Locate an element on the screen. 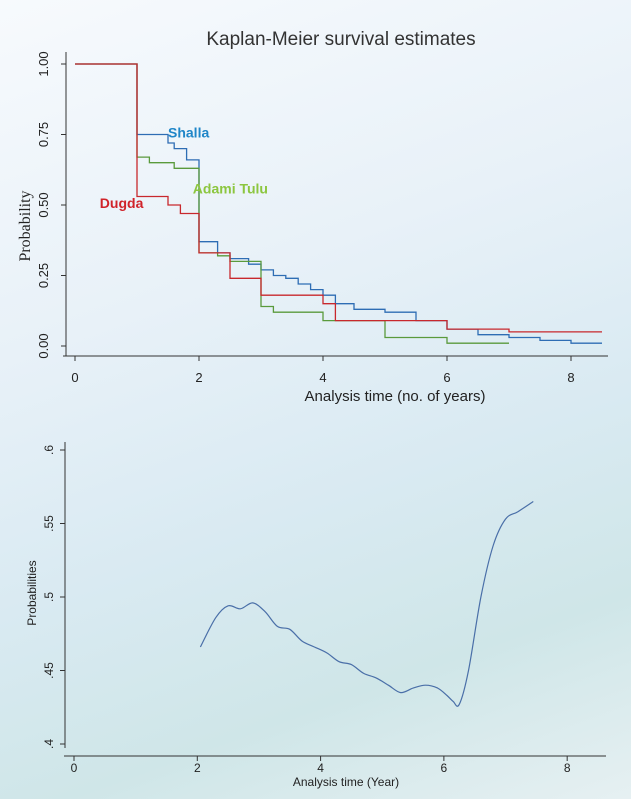 This screenshot has height=799, width=631. y-axis-label: Probability is located at coordinates (25, 225).